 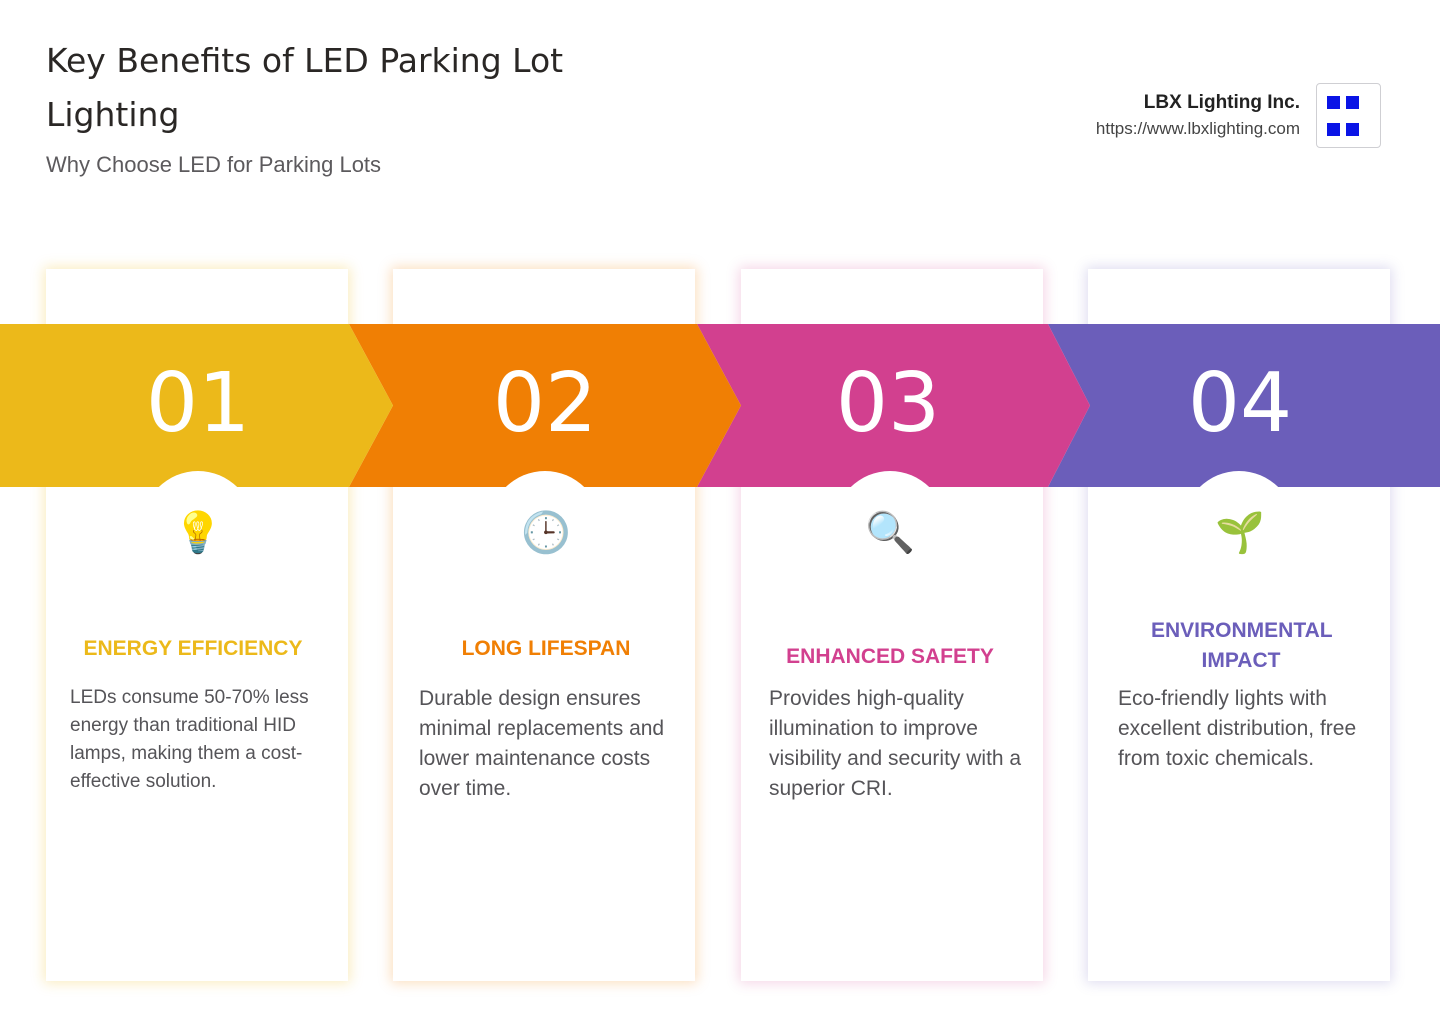 What do you see at coordinates (1221, 102) in the screenshot?
I see `brand-name: LBX Lighting Inc.` at bounding box center [1221, 102].